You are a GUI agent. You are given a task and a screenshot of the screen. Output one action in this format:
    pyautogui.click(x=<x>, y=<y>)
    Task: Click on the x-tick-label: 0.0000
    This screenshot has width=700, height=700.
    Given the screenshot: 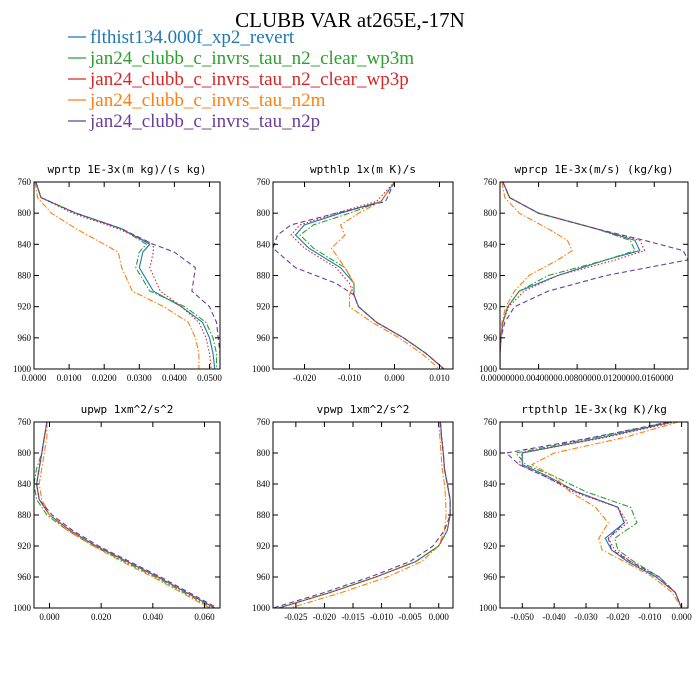 What is the action you would take?
    pyautogui.click(x=34, y=378)
    